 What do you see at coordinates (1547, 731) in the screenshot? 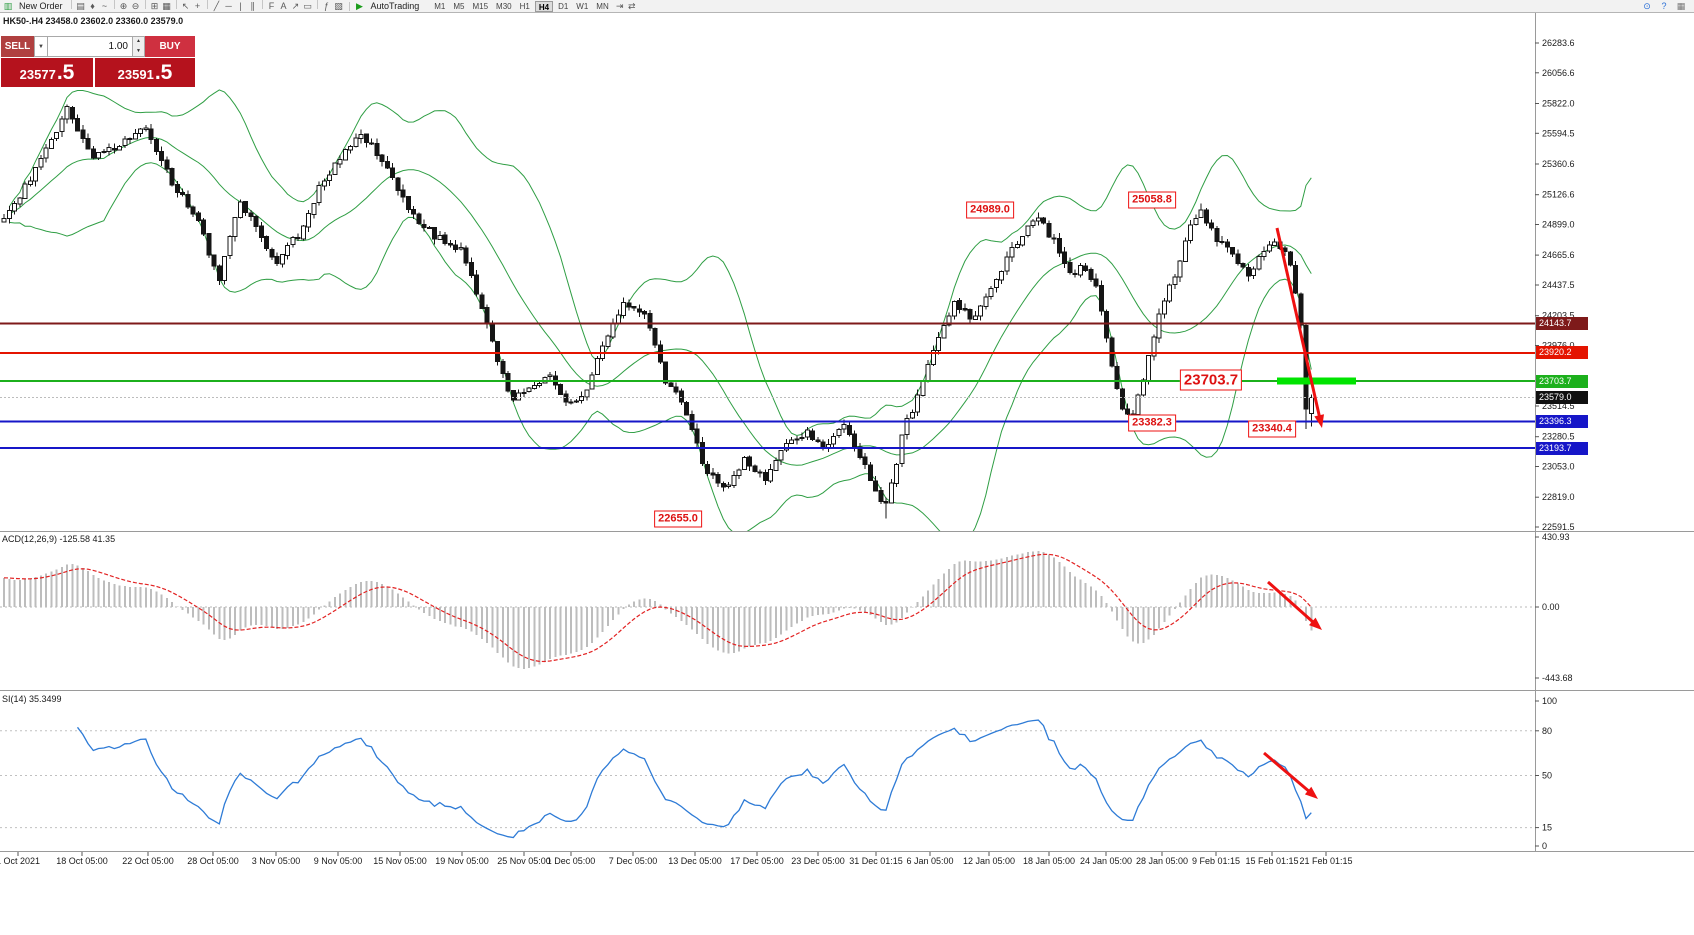
I see `svg-text: 80` at bounding box center [1547, 731].